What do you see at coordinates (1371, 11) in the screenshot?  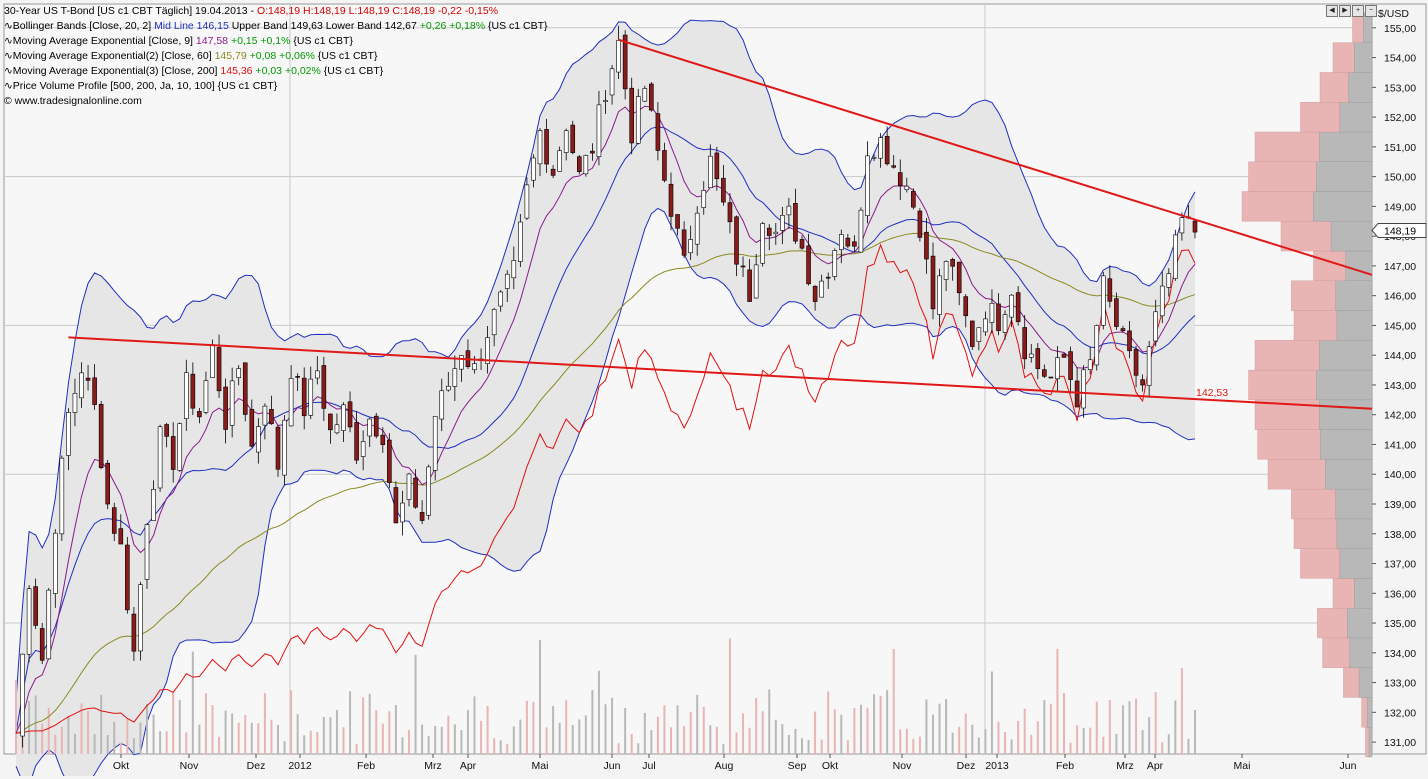 I see `zoom-out-icon: −` at bounding box center [1371, 11].